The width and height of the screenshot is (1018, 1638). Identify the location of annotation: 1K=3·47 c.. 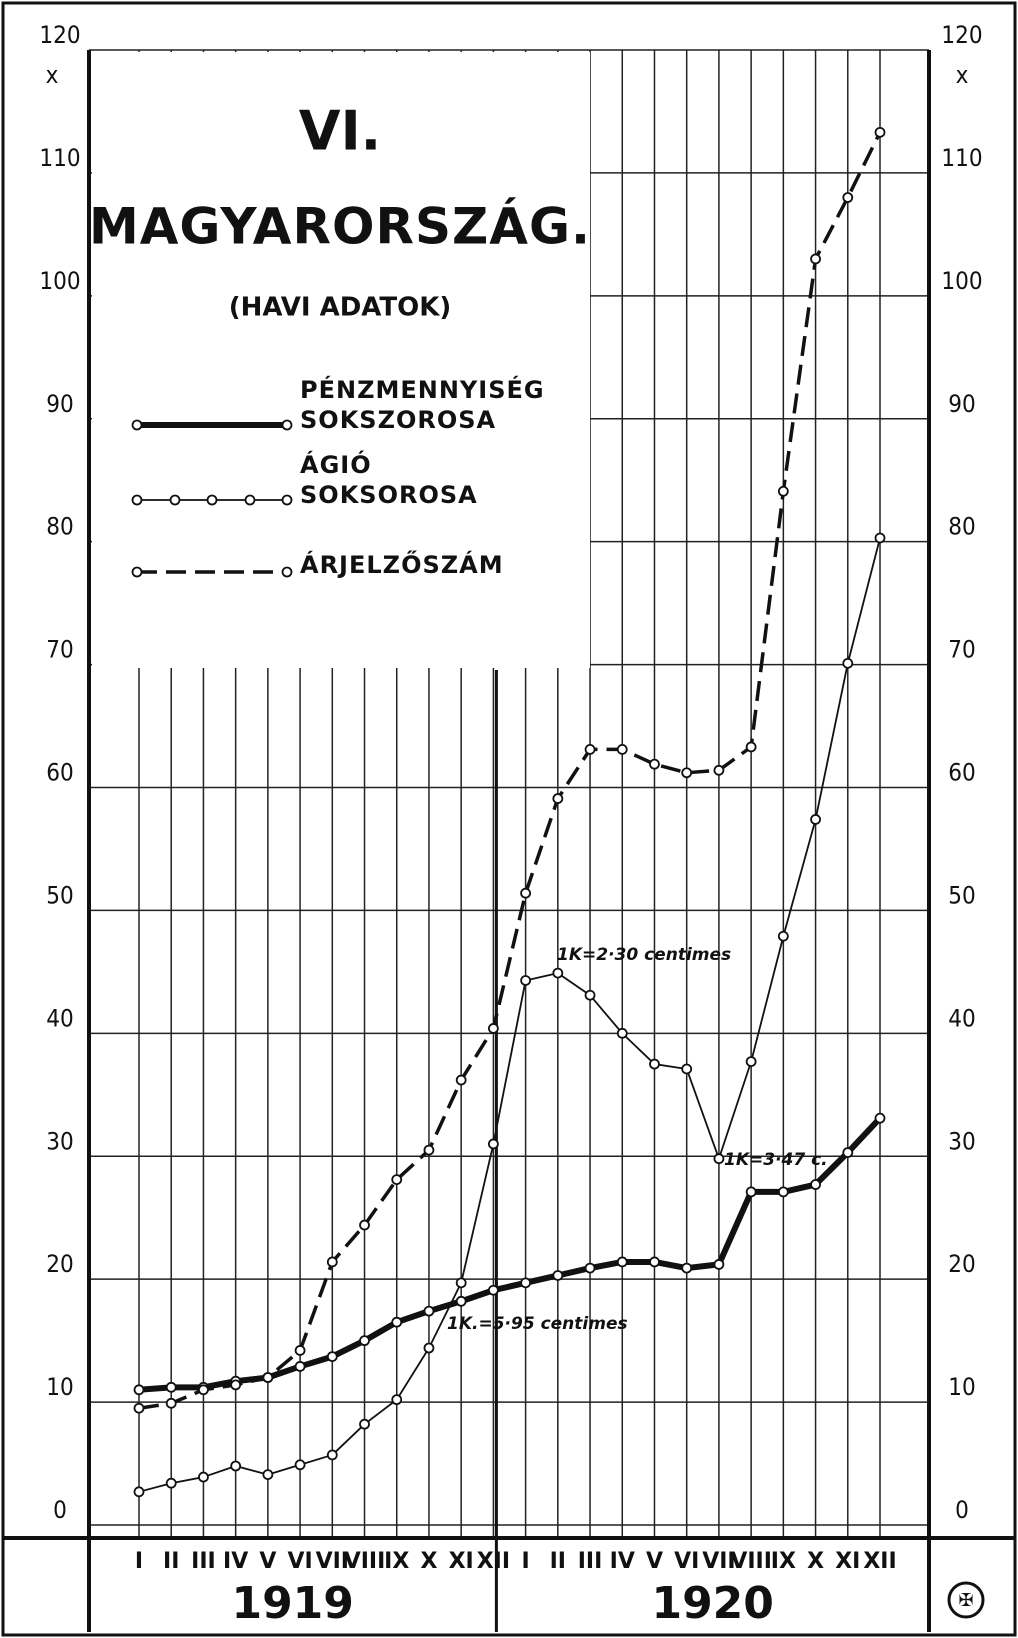
(776, 1160).